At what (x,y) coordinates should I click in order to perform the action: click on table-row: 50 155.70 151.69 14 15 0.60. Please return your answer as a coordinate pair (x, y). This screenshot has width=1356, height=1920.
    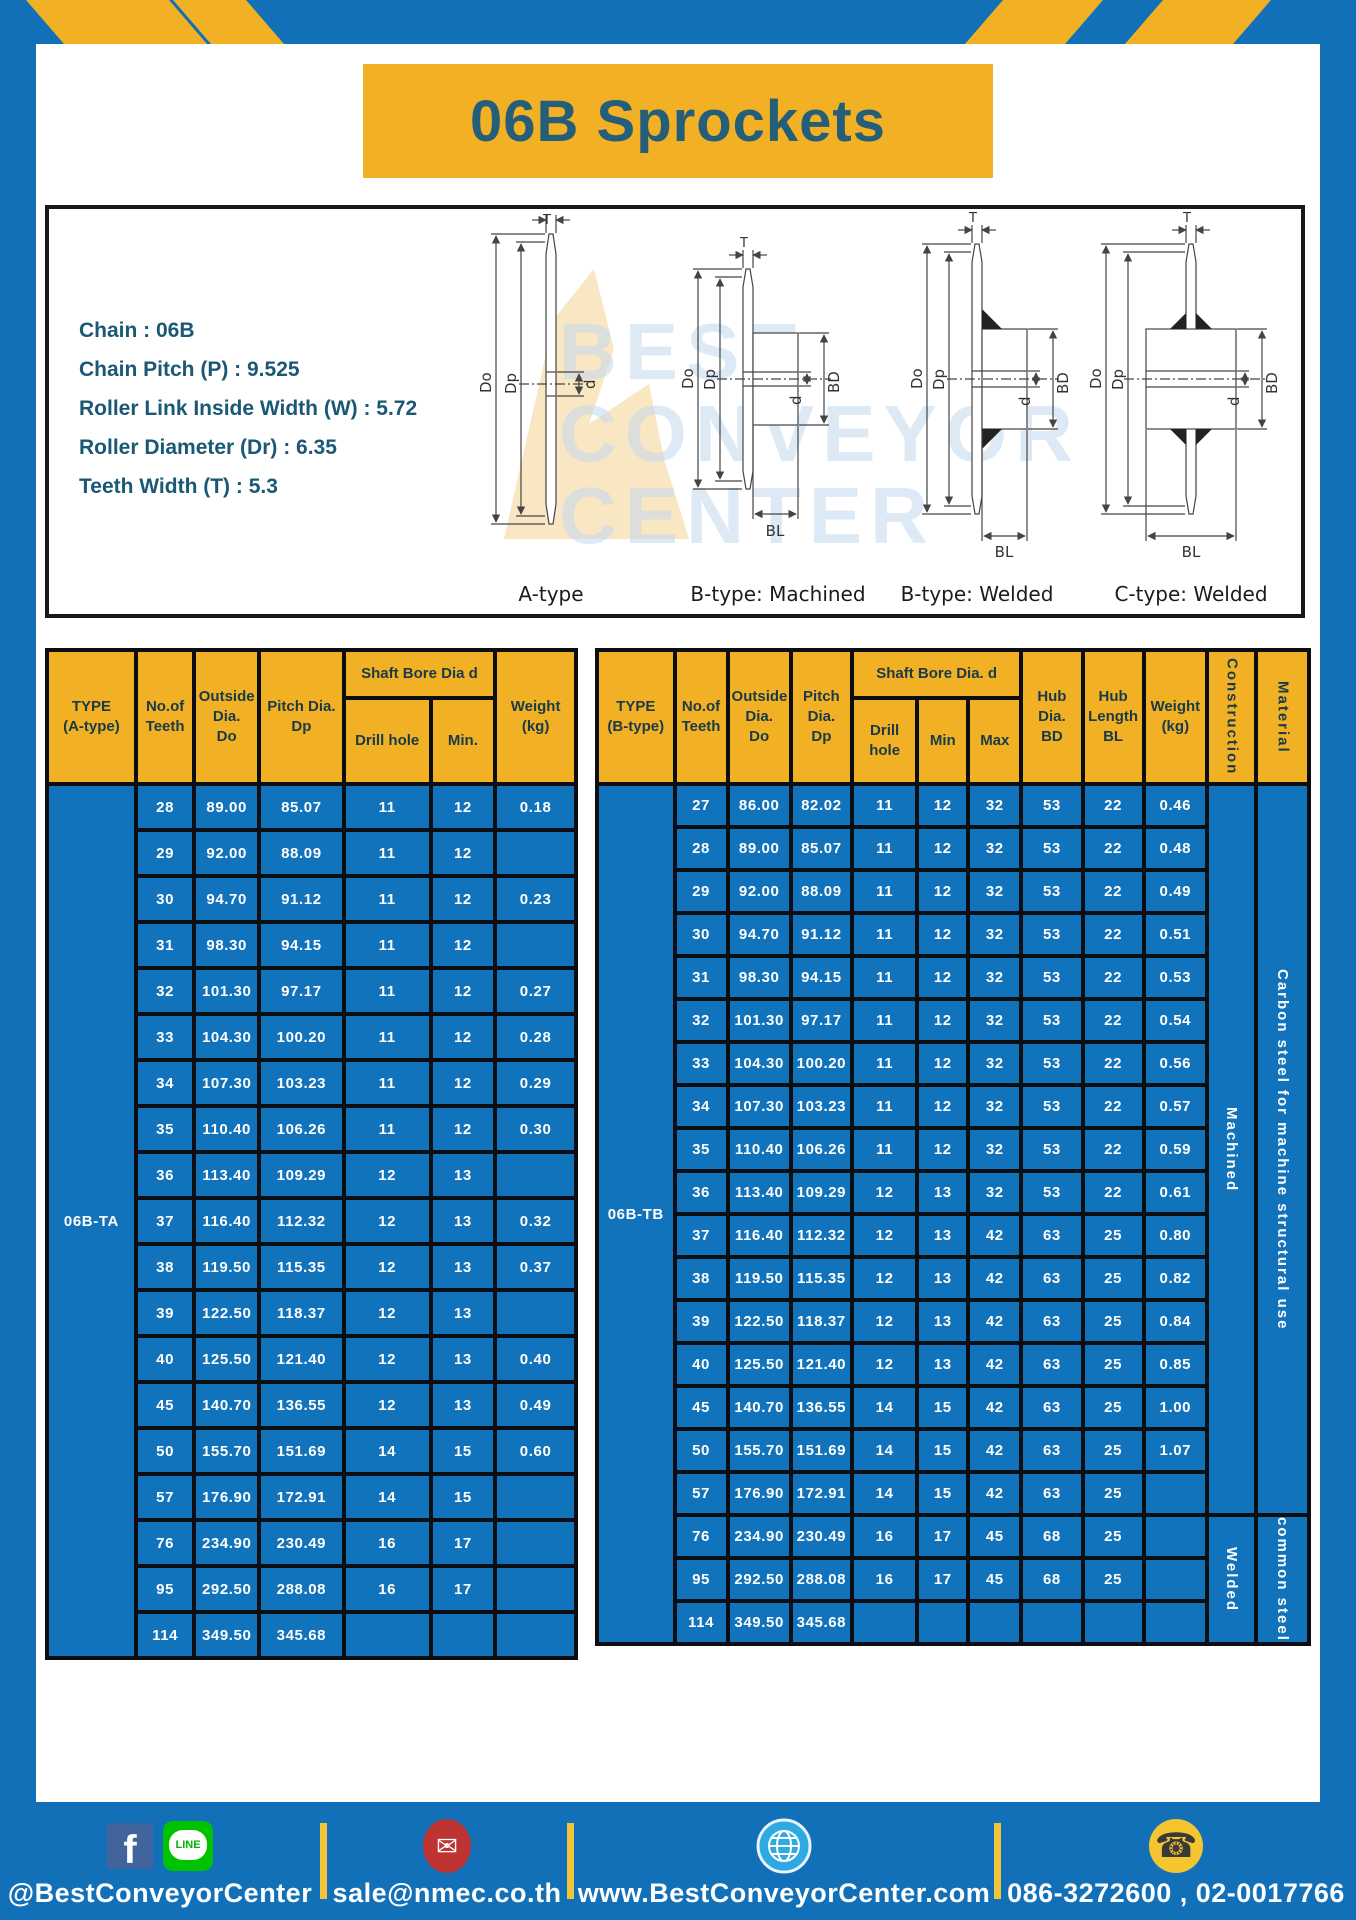
    Looking at the image, I should click on (312, 1451).